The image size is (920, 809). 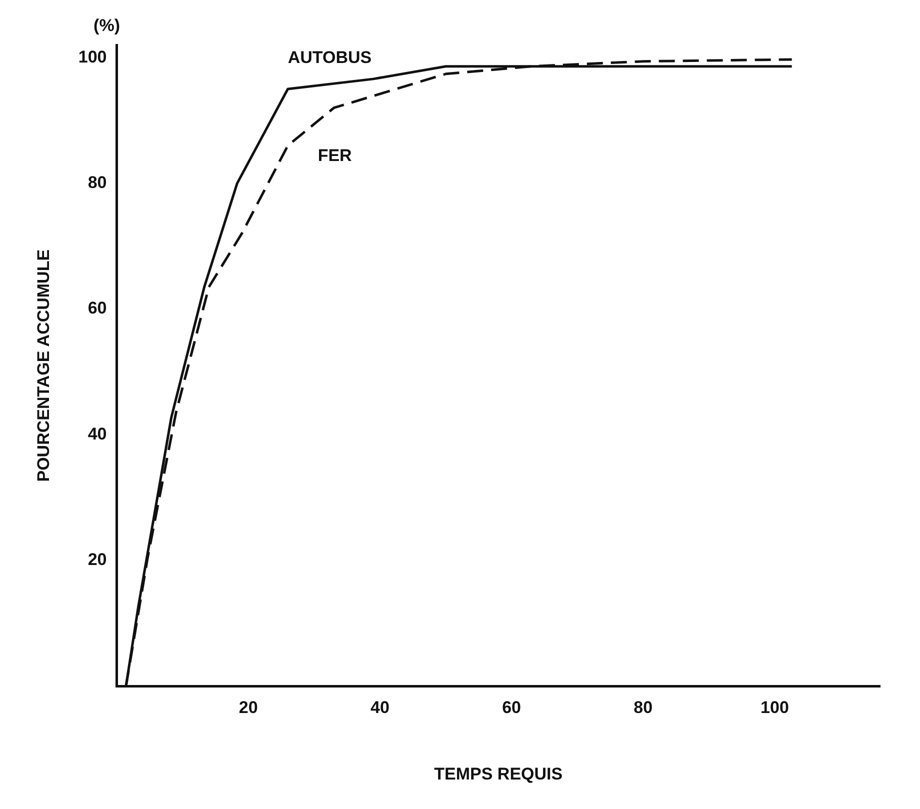 What do you see at coordinates (774, 708) in the screenshot?
I see `x-tick-label: 100` at bounding box center [774, 708].